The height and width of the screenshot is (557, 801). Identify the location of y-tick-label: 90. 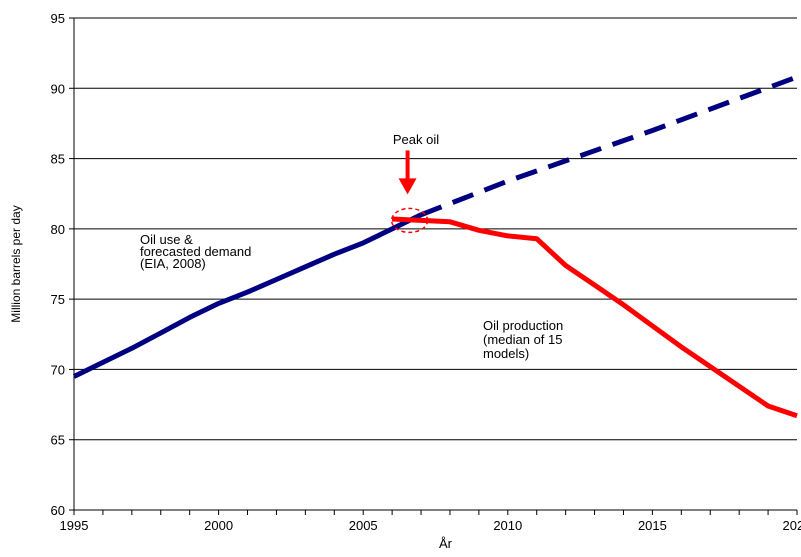
(58, 88).